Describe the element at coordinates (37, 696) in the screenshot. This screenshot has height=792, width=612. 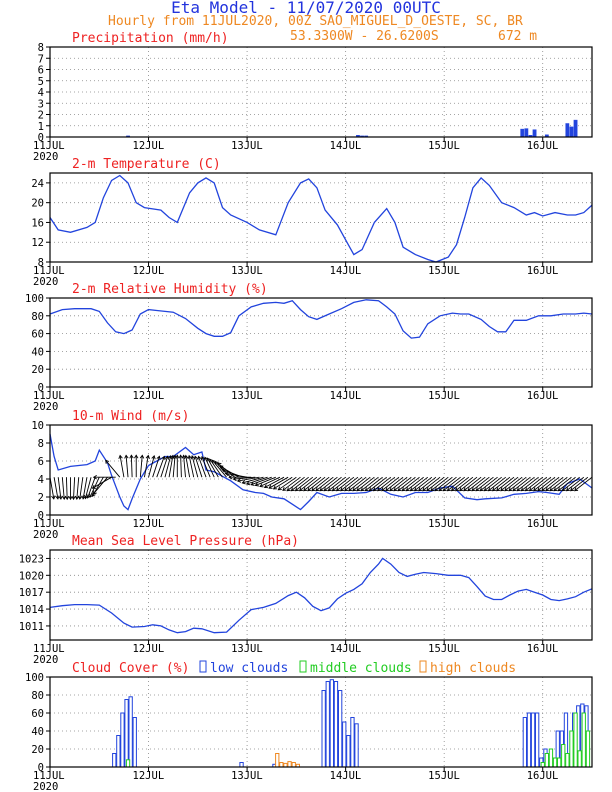
I see `y-tick-label: 80` at that location.